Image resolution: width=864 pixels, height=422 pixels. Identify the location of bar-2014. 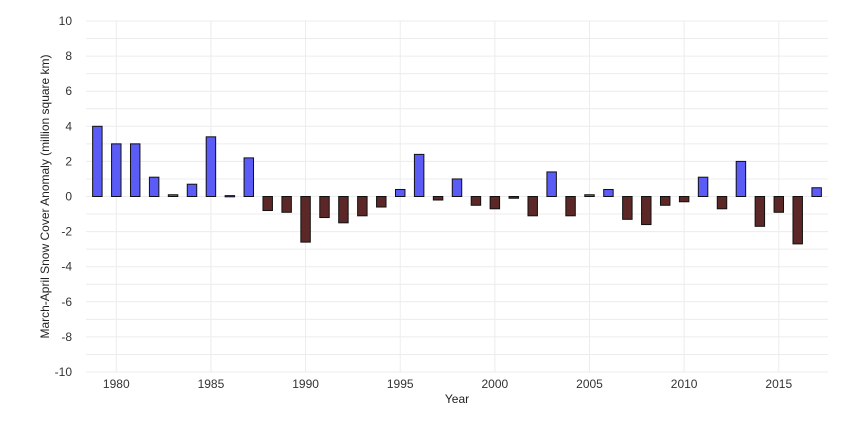
(760, 211).